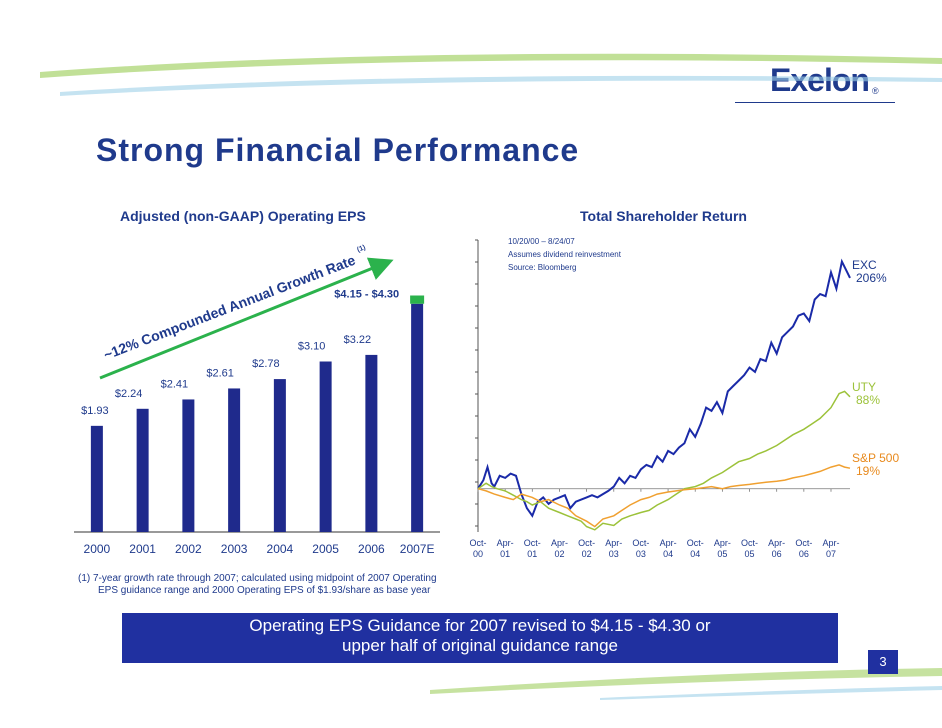  I want to click on tsr-series-end-value: 19%, so click(868, 471).